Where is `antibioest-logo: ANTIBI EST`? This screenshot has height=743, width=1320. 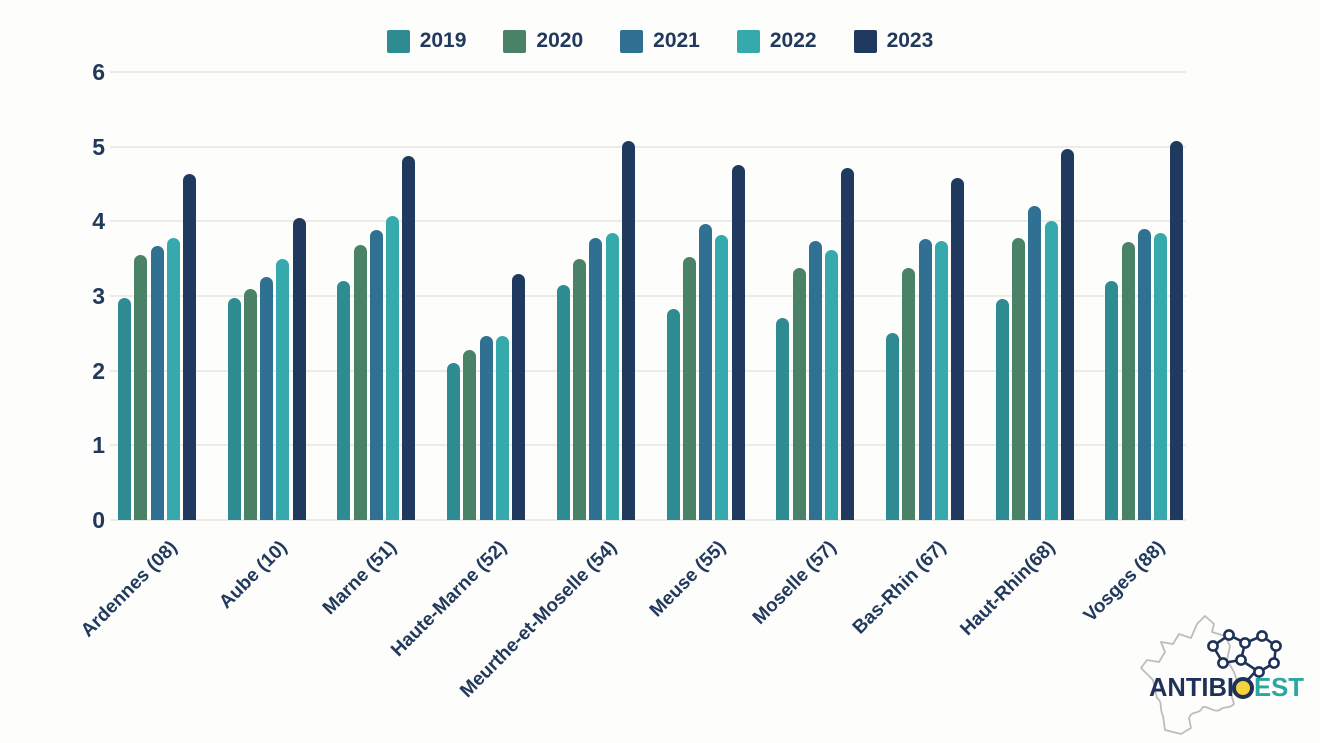
antibioest-logo: ANTIBI EST is located at coordinates (1222, 675).